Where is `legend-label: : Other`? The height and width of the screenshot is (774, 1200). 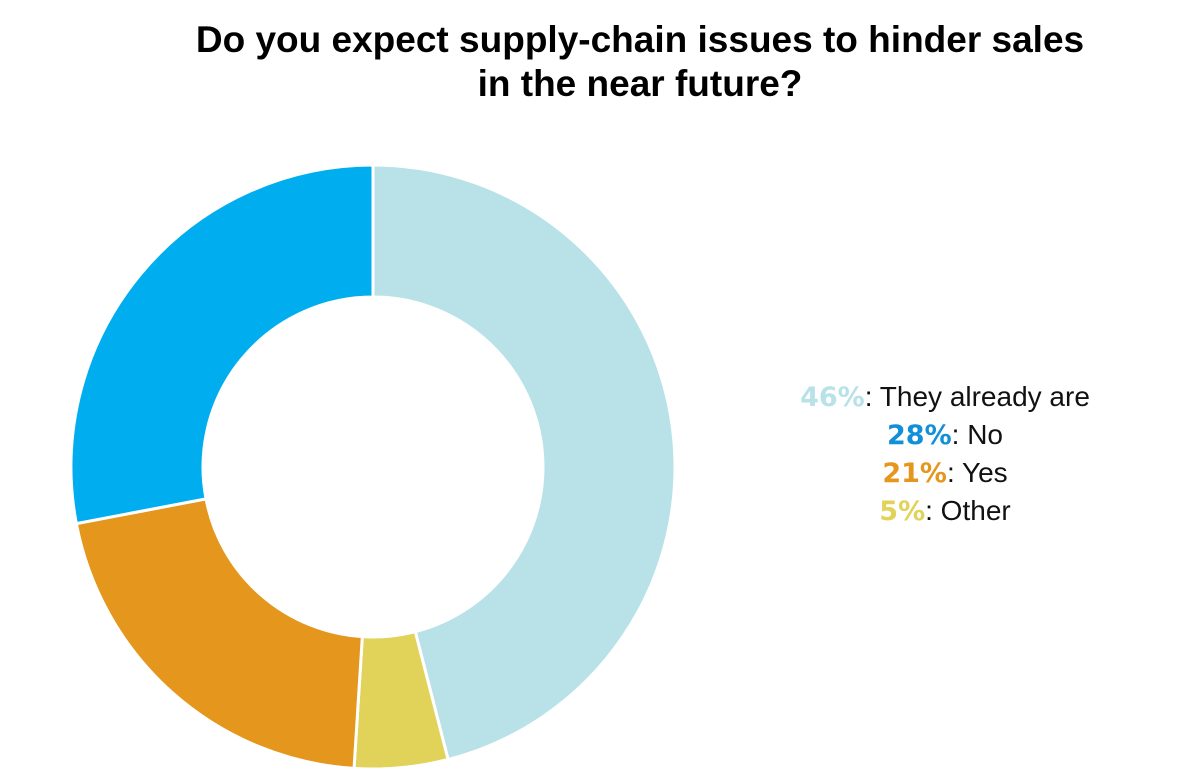
legend-label: : Other is located at coordinates (968, 510).